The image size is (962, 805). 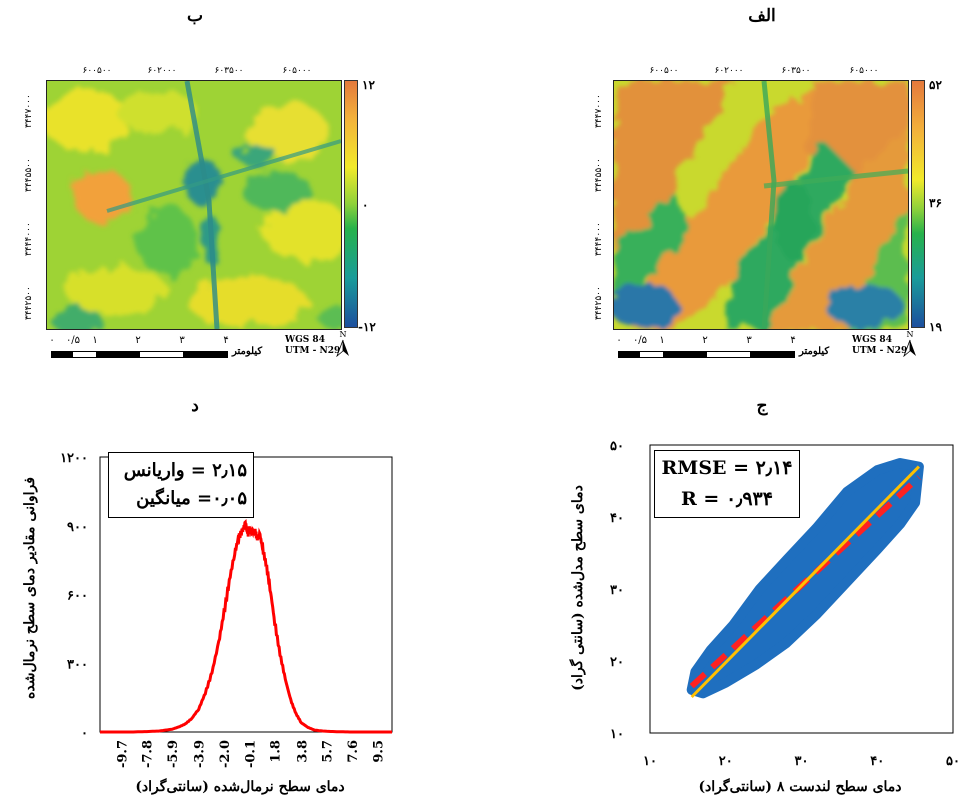 What do you see at coordinates (250, 754) in the screenshot?
I see `x-tick-label: -0.1` at bounding box center [250, 754].